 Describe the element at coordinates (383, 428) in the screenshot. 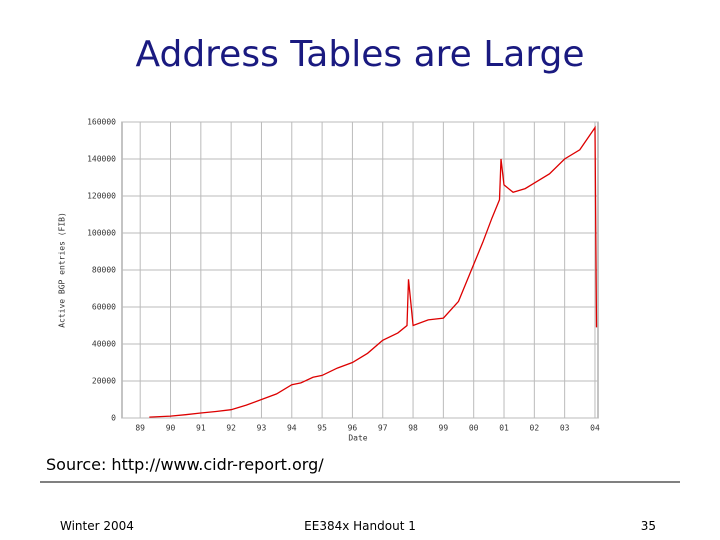

I see `x-tick-label: 97` at that location.